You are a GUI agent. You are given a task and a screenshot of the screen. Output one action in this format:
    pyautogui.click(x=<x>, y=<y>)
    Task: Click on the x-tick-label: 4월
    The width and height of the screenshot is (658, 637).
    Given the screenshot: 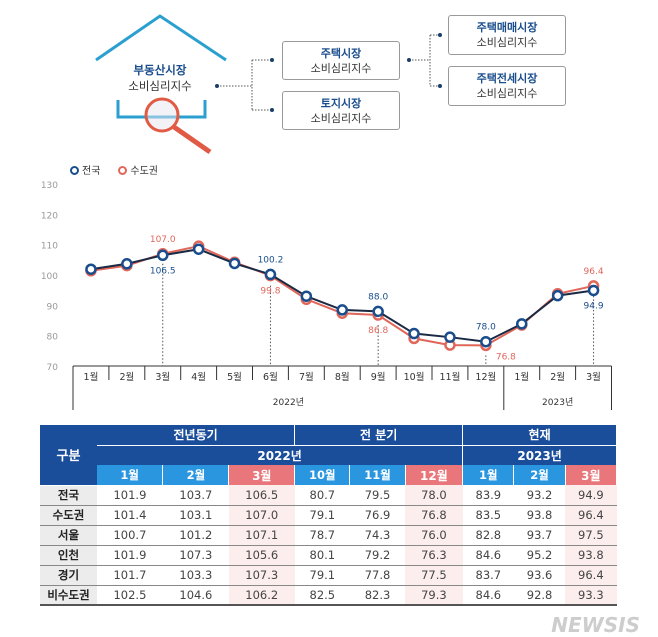 What is the action you would take?
    pyautogui.click(x=198, y=377)
    